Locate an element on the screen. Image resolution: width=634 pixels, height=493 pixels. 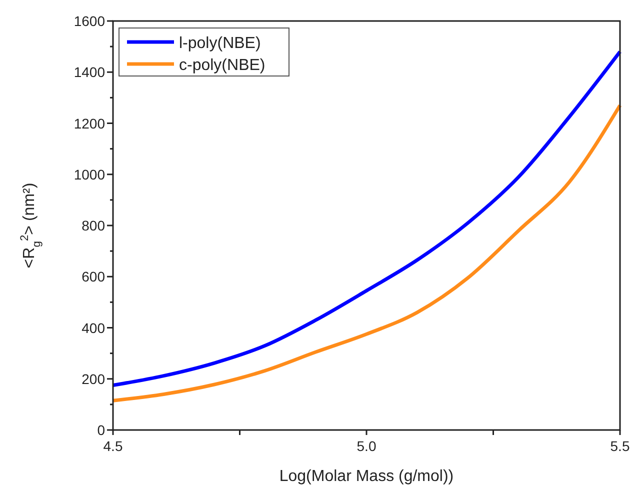
x-tick-label: 5.0 is located at coordinates (366, 446).